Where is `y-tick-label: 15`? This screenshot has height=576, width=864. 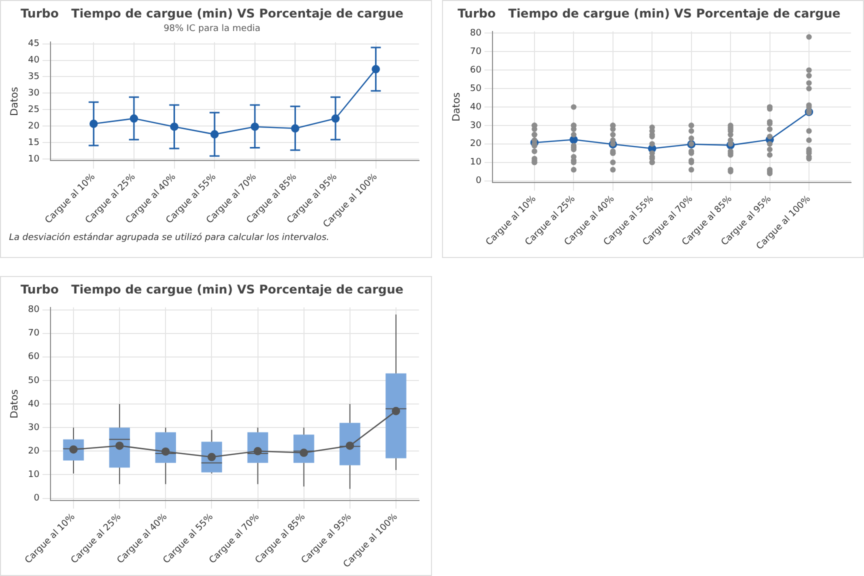 y-tick-label: 15 is located at coordinates (34, 143).